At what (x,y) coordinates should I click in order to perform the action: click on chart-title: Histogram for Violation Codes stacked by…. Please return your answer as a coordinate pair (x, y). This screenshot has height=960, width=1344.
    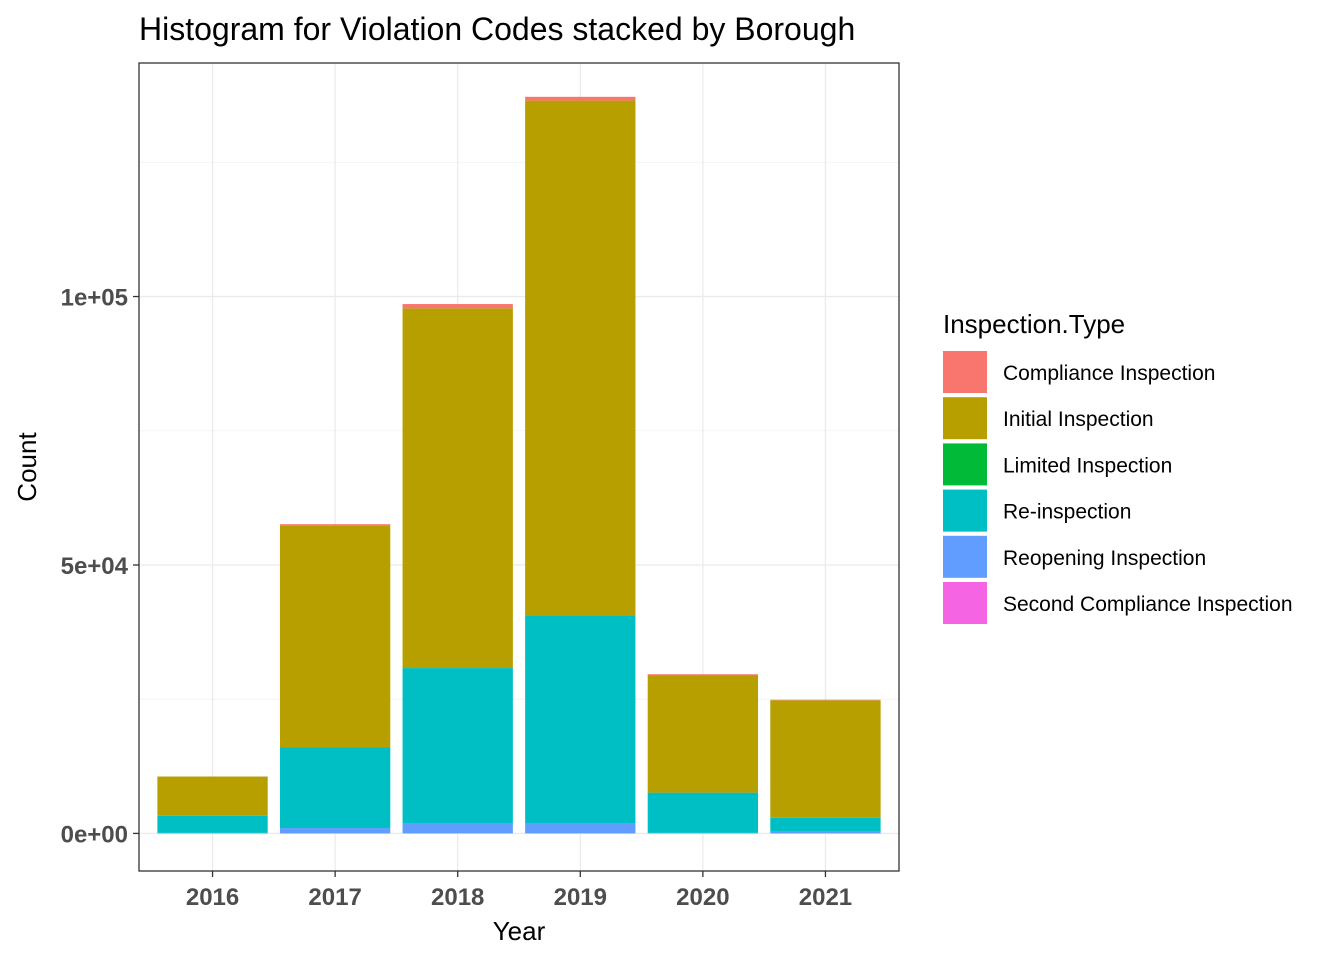
    Looking at the image, I should click on (497, 29).